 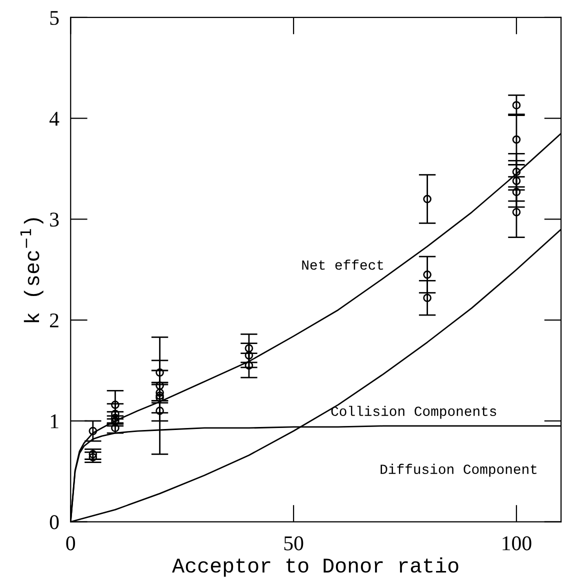 What do you see at coordinates (54, 219) in the screenshot?
I see `y-tick-label: 3` at bounding box center [54, 219].